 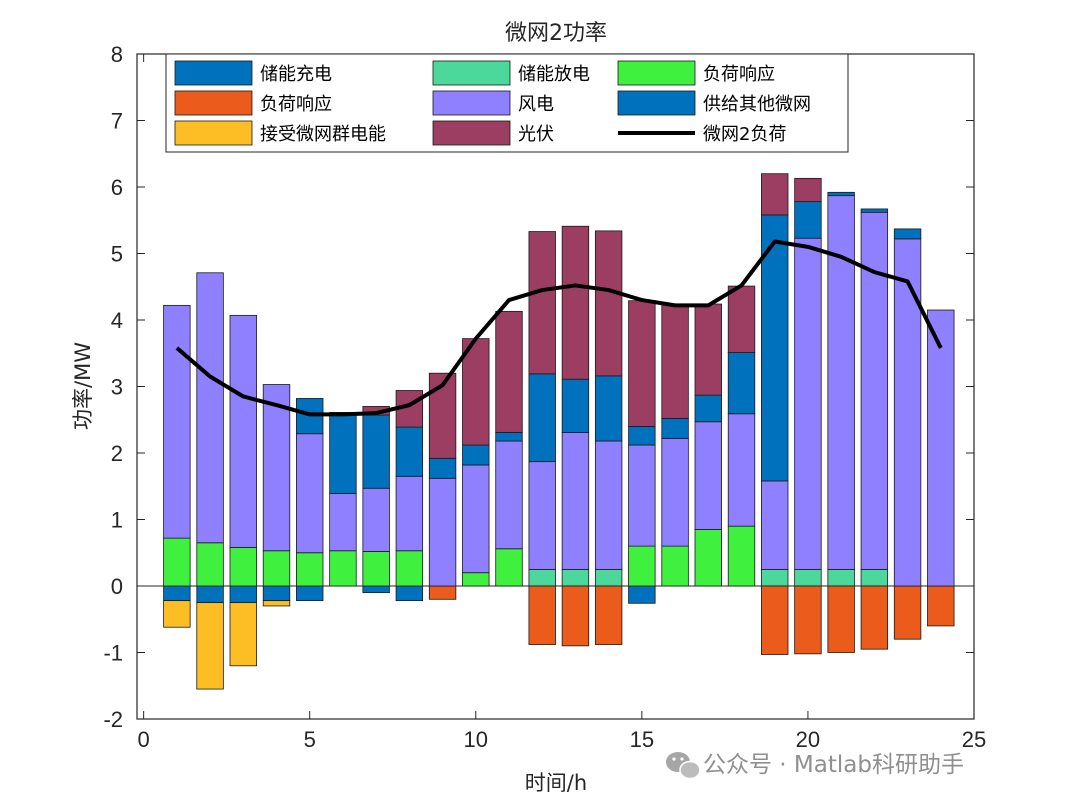 I want to click on bar-segment-s2-x1, so click(x=177, y=562).